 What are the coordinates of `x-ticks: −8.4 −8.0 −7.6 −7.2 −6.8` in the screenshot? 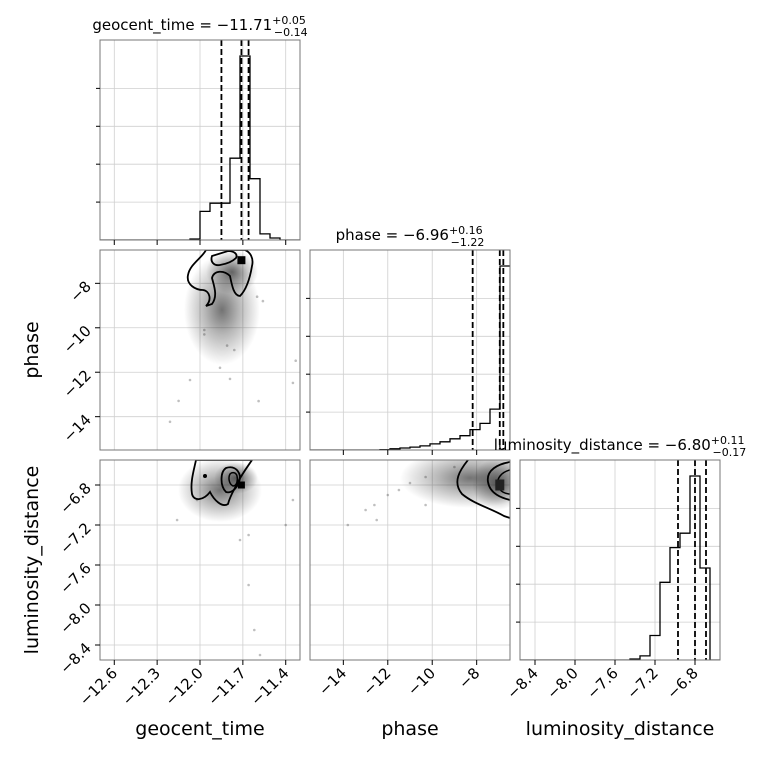 It's located at (602, 681).